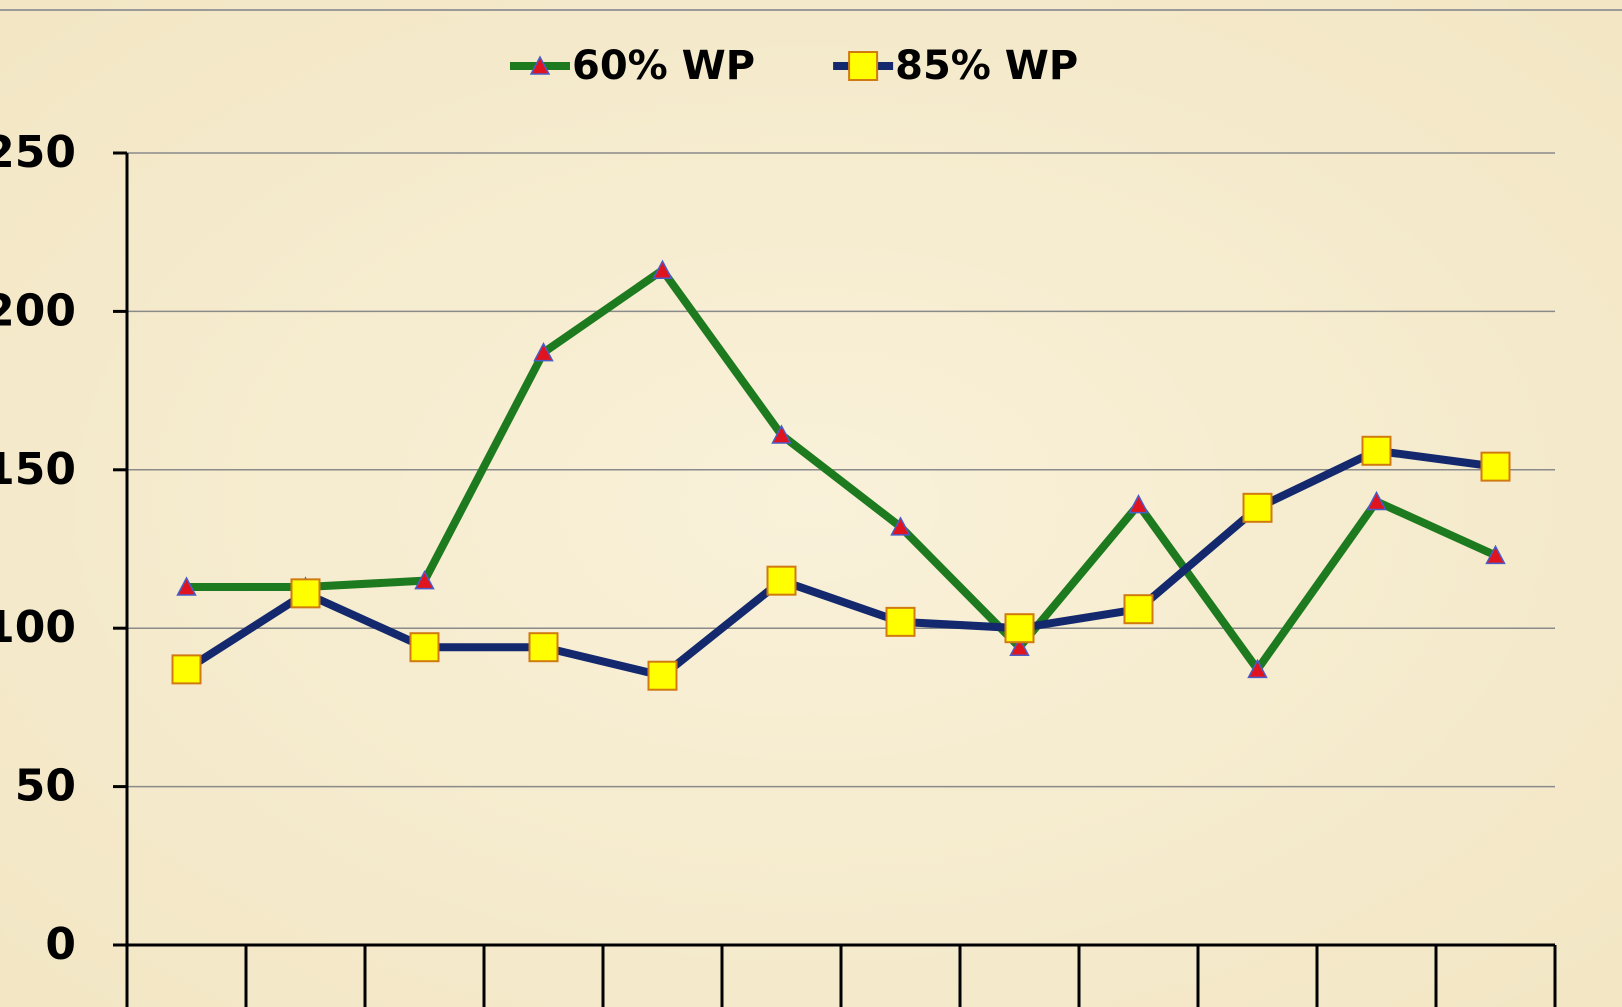 This screenshot has width=1622, height=1007. What do you see at coordinates (794, 66) in the screenshot?
I see `legend: 60% WP 85% WP` at bounding box center [794, 66].